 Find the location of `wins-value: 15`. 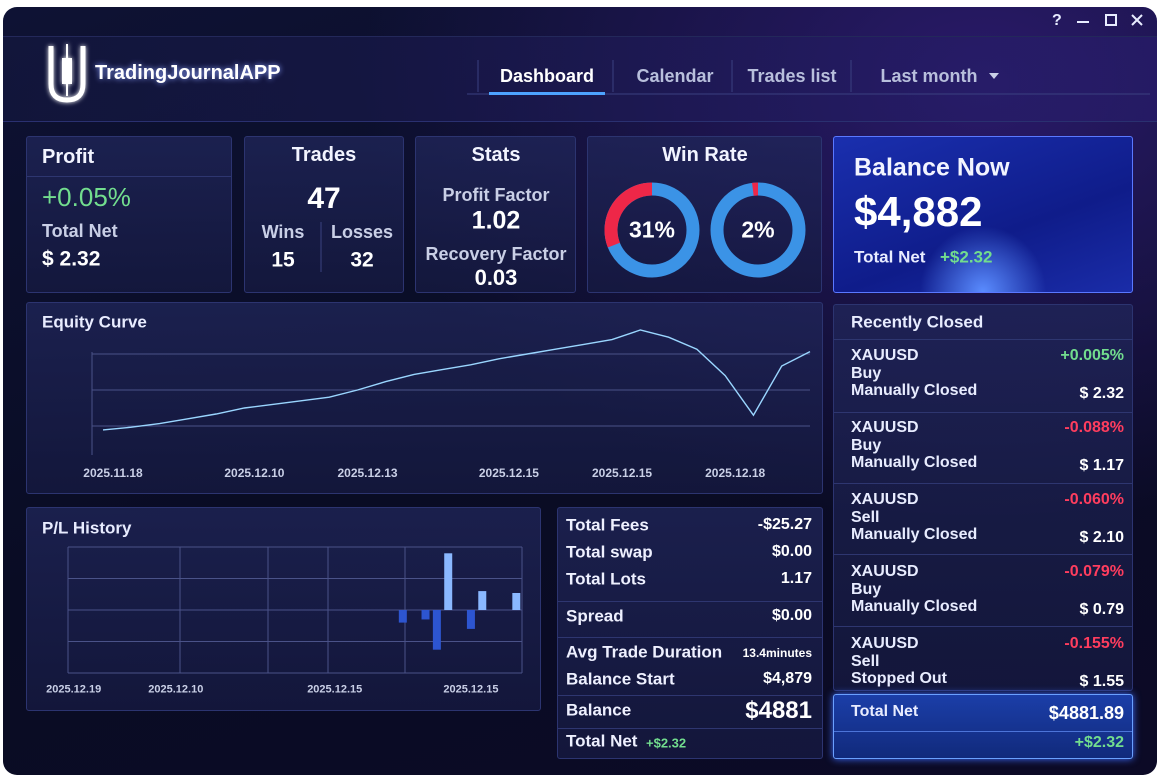

wins-value: 15 is located at coordinates (283, 260).